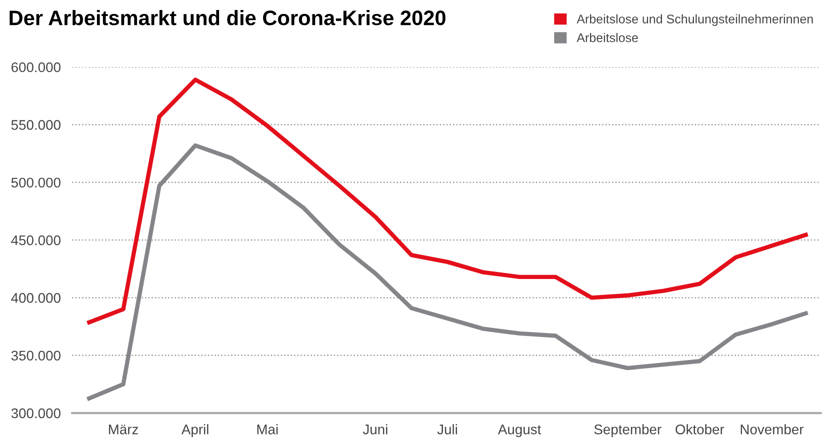 The width and height of the screenshot is (829, 438). What do you see at coordinates (35, 298) in the screenshot?
I see `y-tick-label: 400.000` at bounding box center [35, 298].